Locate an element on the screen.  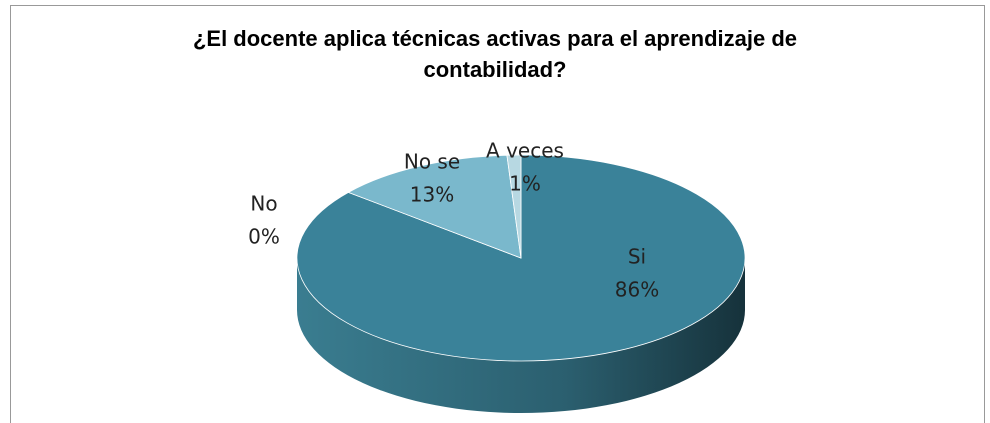
slice-value-label: 86% is located at coordinates (637, 290).